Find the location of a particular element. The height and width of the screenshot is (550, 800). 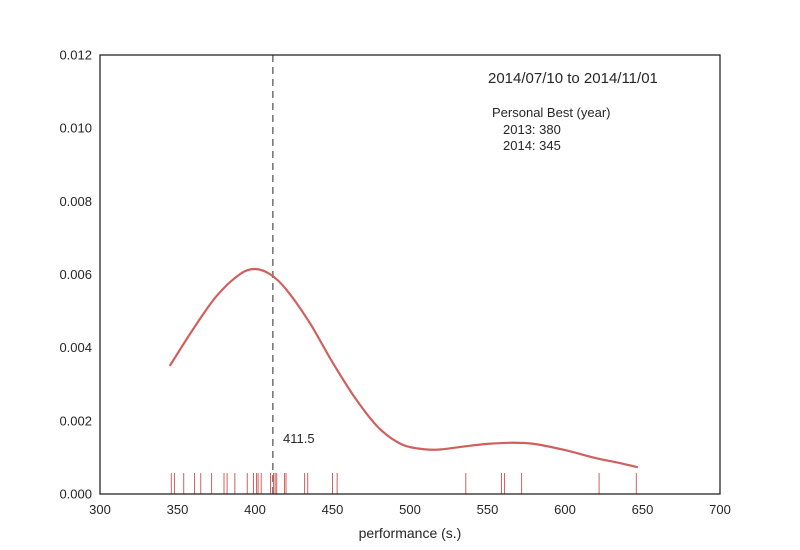

y-axis: 0.000 0.002 0.004 0.006 0.008 0.010 0.012 is located at coordinates (75, 275).